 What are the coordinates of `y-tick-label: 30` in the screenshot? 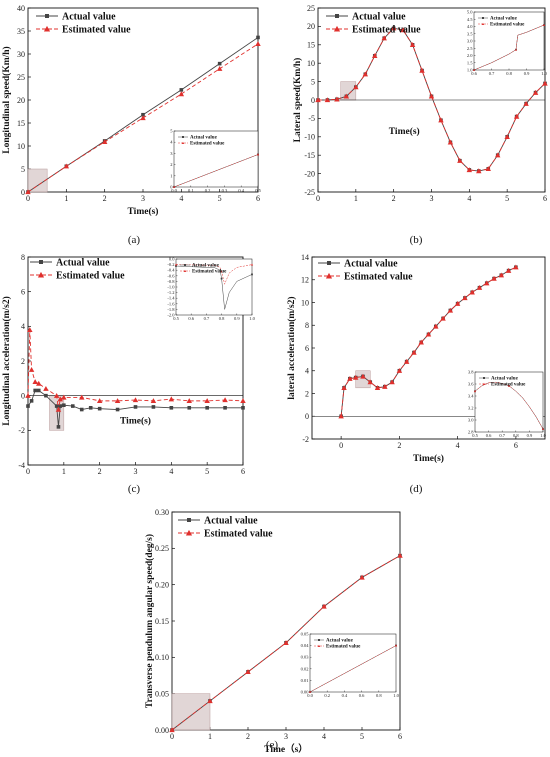 It's located at (21, 54).